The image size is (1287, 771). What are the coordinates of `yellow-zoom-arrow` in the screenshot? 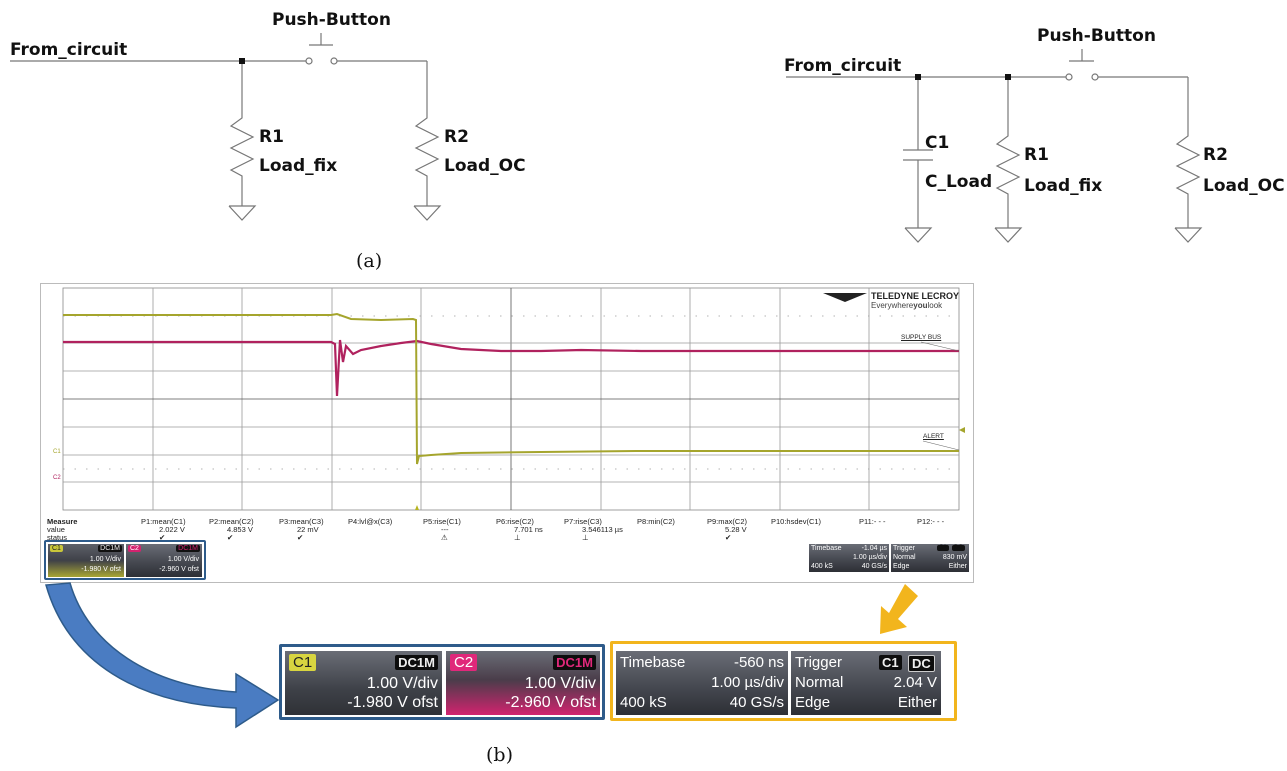 It's located at (899, 609).